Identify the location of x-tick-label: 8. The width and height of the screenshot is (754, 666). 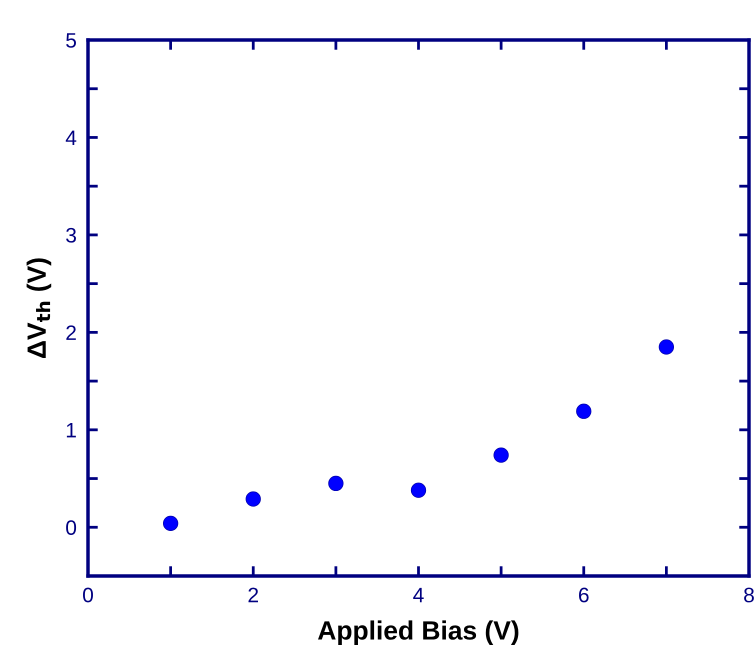
(749, 595).